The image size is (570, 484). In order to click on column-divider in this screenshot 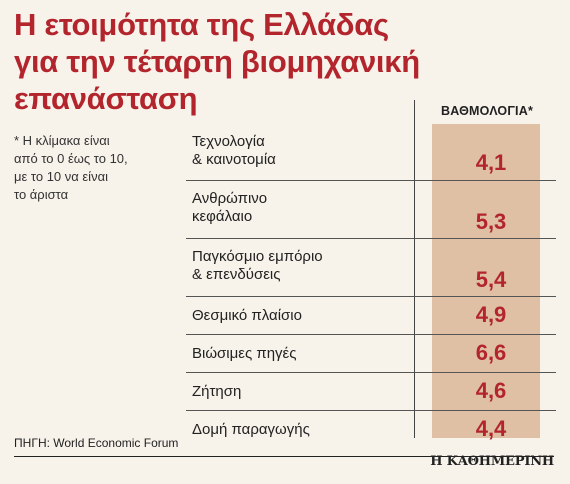, I will do `click(414, 269)`.